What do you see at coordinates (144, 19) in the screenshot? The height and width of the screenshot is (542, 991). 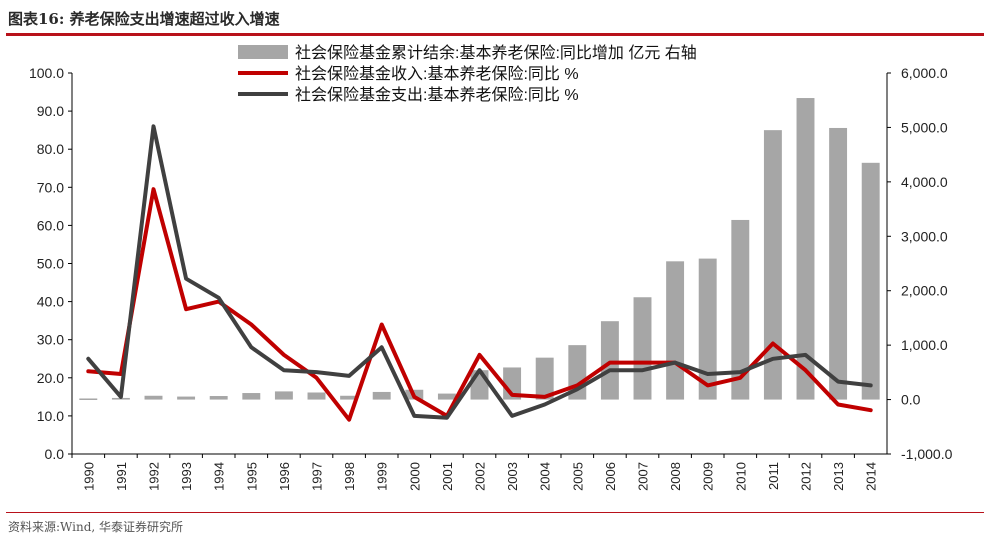 I see `figure-title: 图表16: 养老保险支出增速超过收入增速` at bounding box center [144, 19].